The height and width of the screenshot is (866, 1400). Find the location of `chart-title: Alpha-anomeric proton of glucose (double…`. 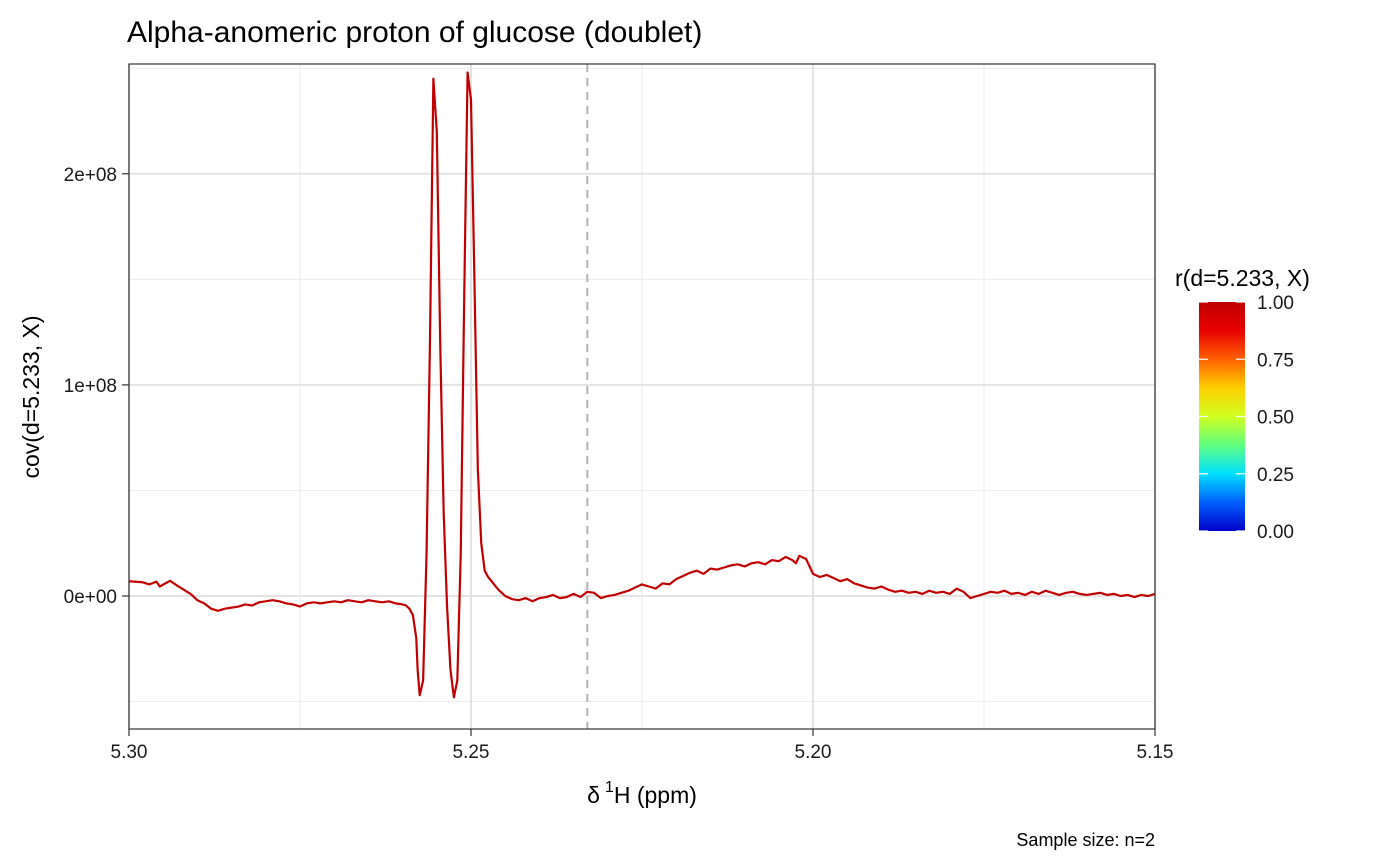

chart-title: Alpha-anomeric proton of glucose (double… is located at coordinates (414, 32).